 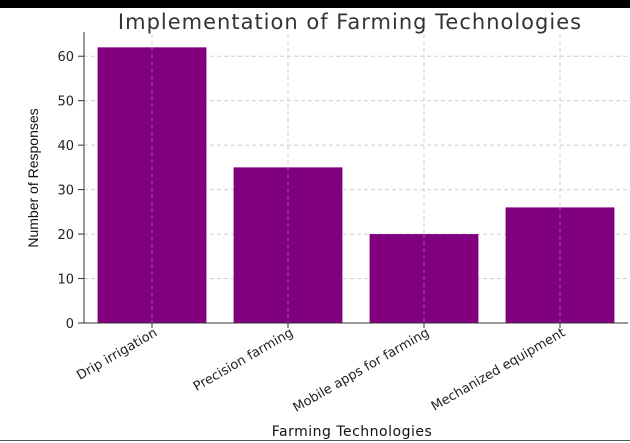 I want to click on x-axis-label: Farming Technologies, so click(x=352, y=432).